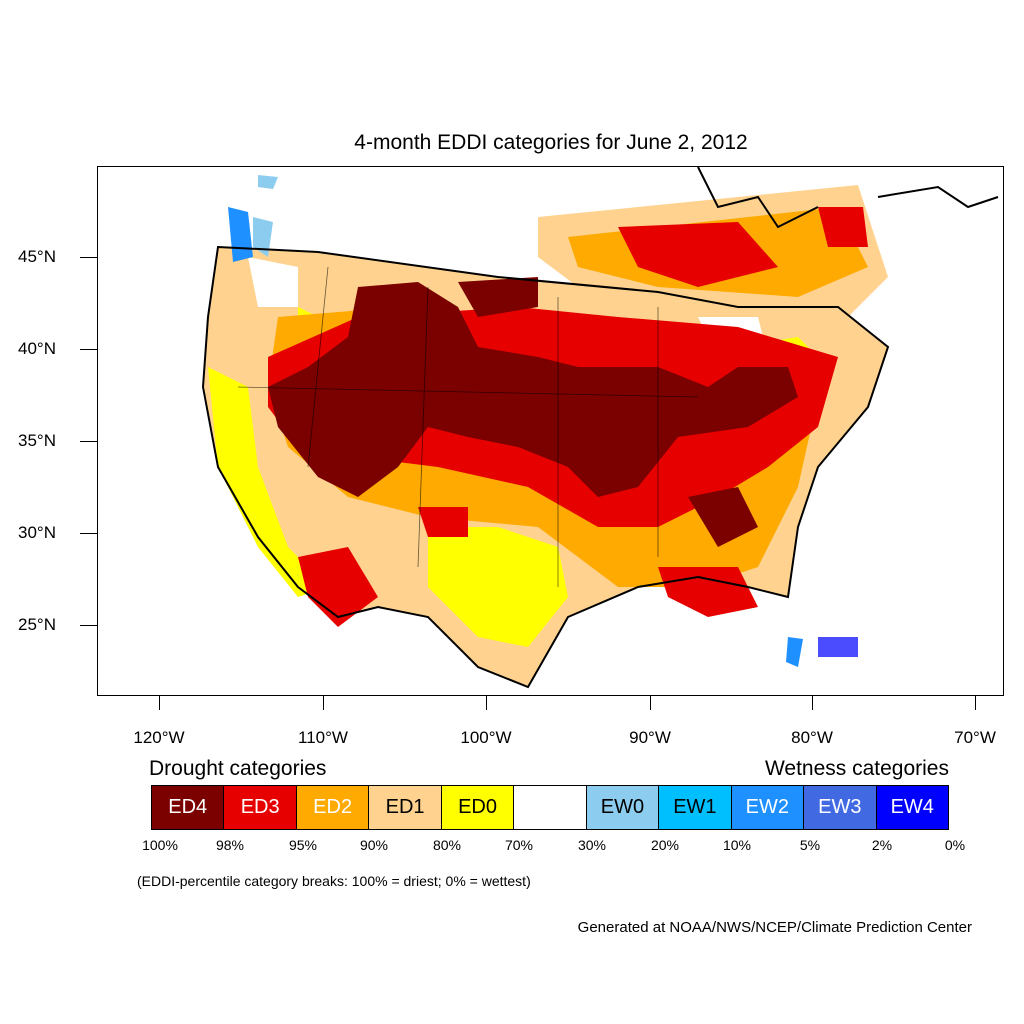 This screenshot has width=1024, height=1024. What do you see at coordinates (592, 845) in the screenshot?
I see `break-label: 30%` at bounding box center [592, 845].